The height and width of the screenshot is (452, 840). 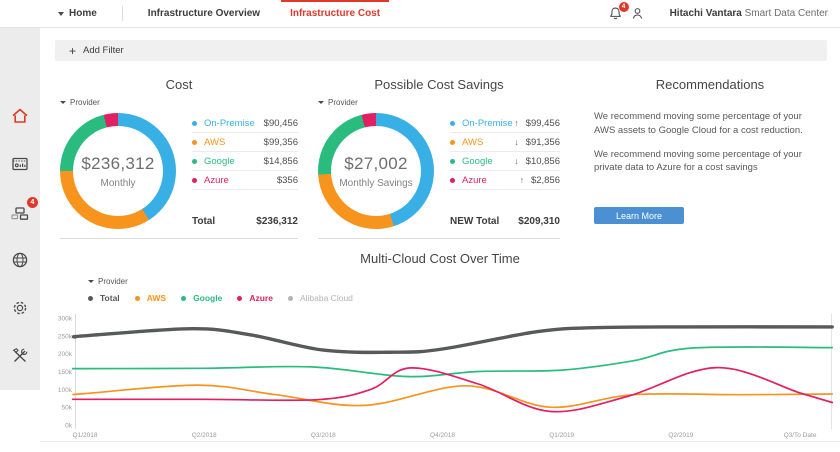 I want to click on sidebar-item-home, so click(x=20, y=116).